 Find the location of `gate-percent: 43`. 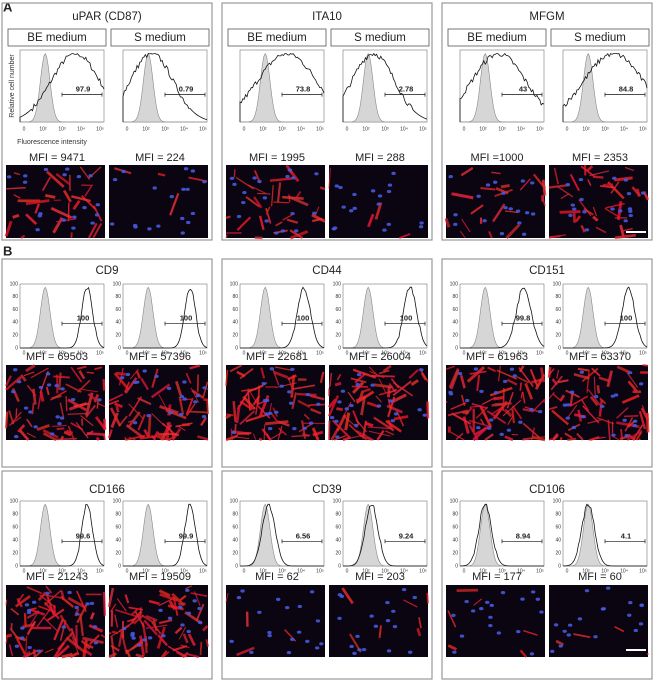

gate-percent: 43 is located at coordinates (523, 89).